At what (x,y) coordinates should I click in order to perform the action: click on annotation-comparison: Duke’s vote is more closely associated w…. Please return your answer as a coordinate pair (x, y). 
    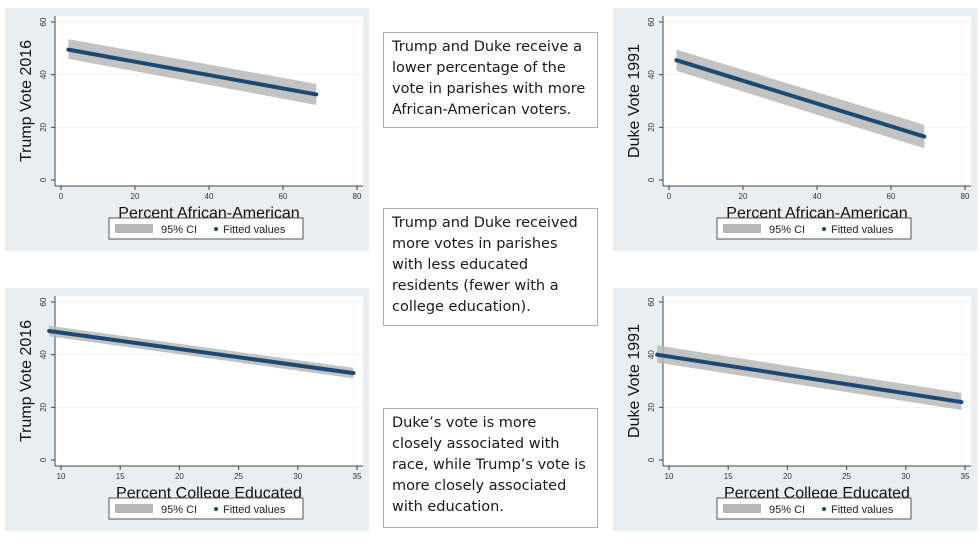
    Looking at the image, I should click on (490, 468).